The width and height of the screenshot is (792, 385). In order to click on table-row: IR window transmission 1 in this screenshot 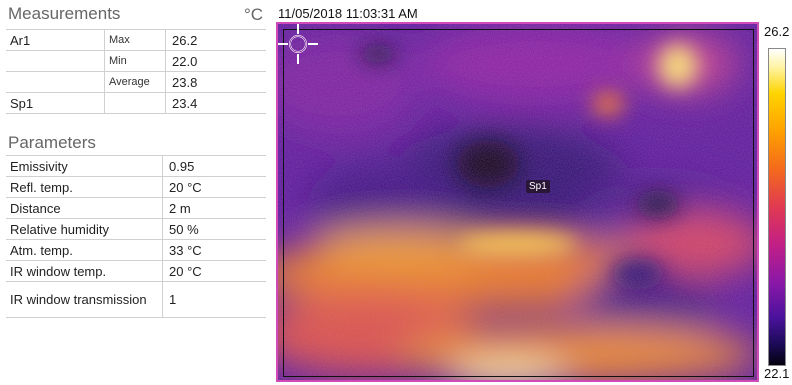, I will do `click(136, 299)`.